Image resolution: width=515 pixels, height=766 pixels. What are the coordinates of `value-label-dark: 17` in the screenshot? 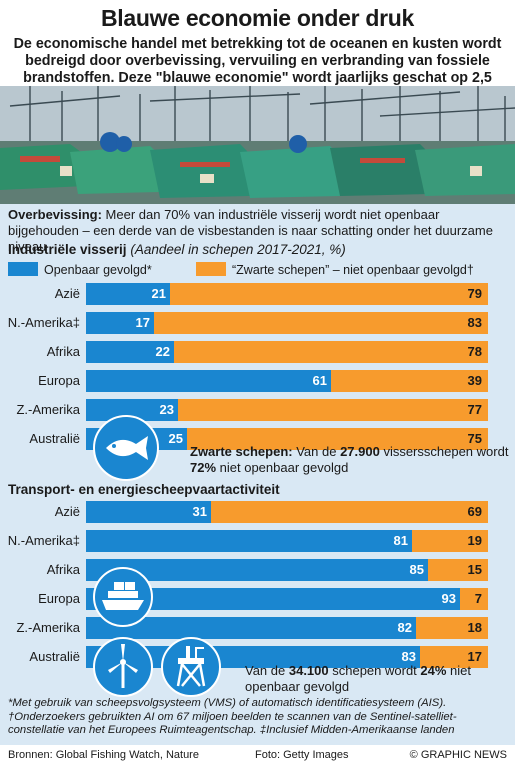 It's located at (474, 656).